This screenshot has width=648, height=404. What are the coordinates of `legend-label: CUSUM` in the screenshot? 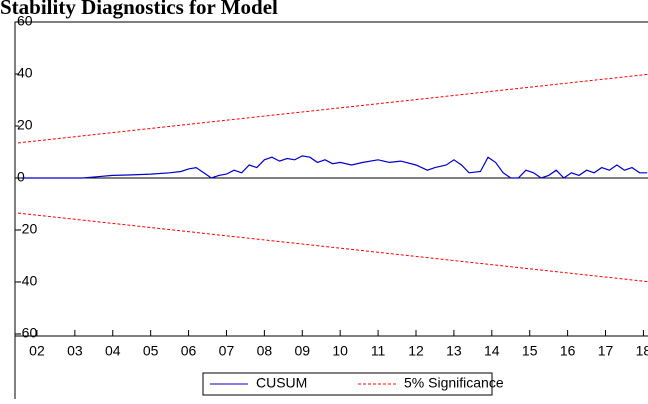 It's located at (281, 383).